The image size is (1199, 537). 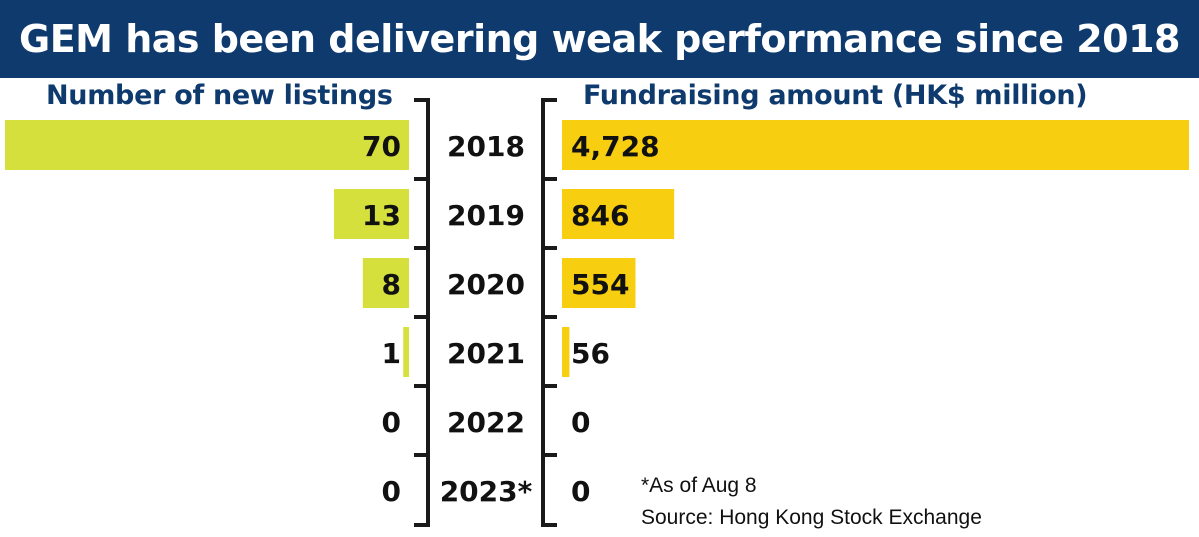 I want to click on fundraising-value-label: 554, so click(x=600, y=284).